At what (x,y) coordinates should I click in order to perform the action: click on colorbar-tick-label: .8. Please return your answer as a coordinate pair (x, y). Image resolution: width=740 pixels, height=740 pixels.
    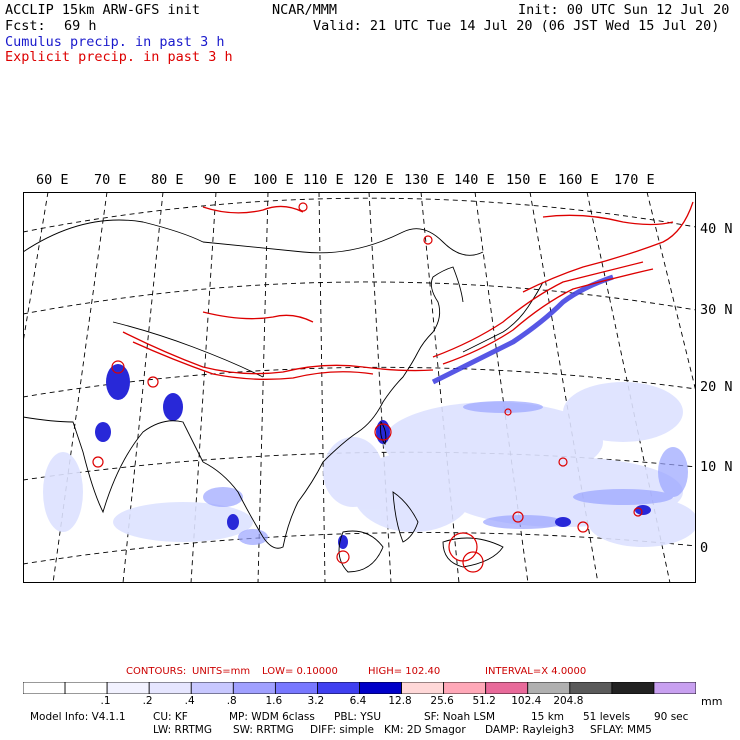
    Looking at the image, I should click on (231, 701).